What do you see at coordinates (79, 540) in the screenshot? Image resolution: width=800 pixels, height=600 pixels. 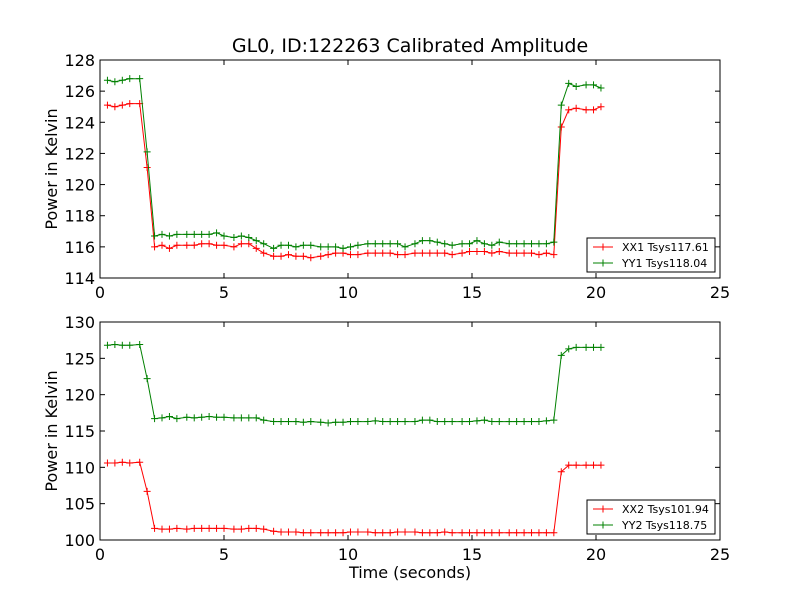 I see `y-tick-label: 100` at bounding box center [79, 540].